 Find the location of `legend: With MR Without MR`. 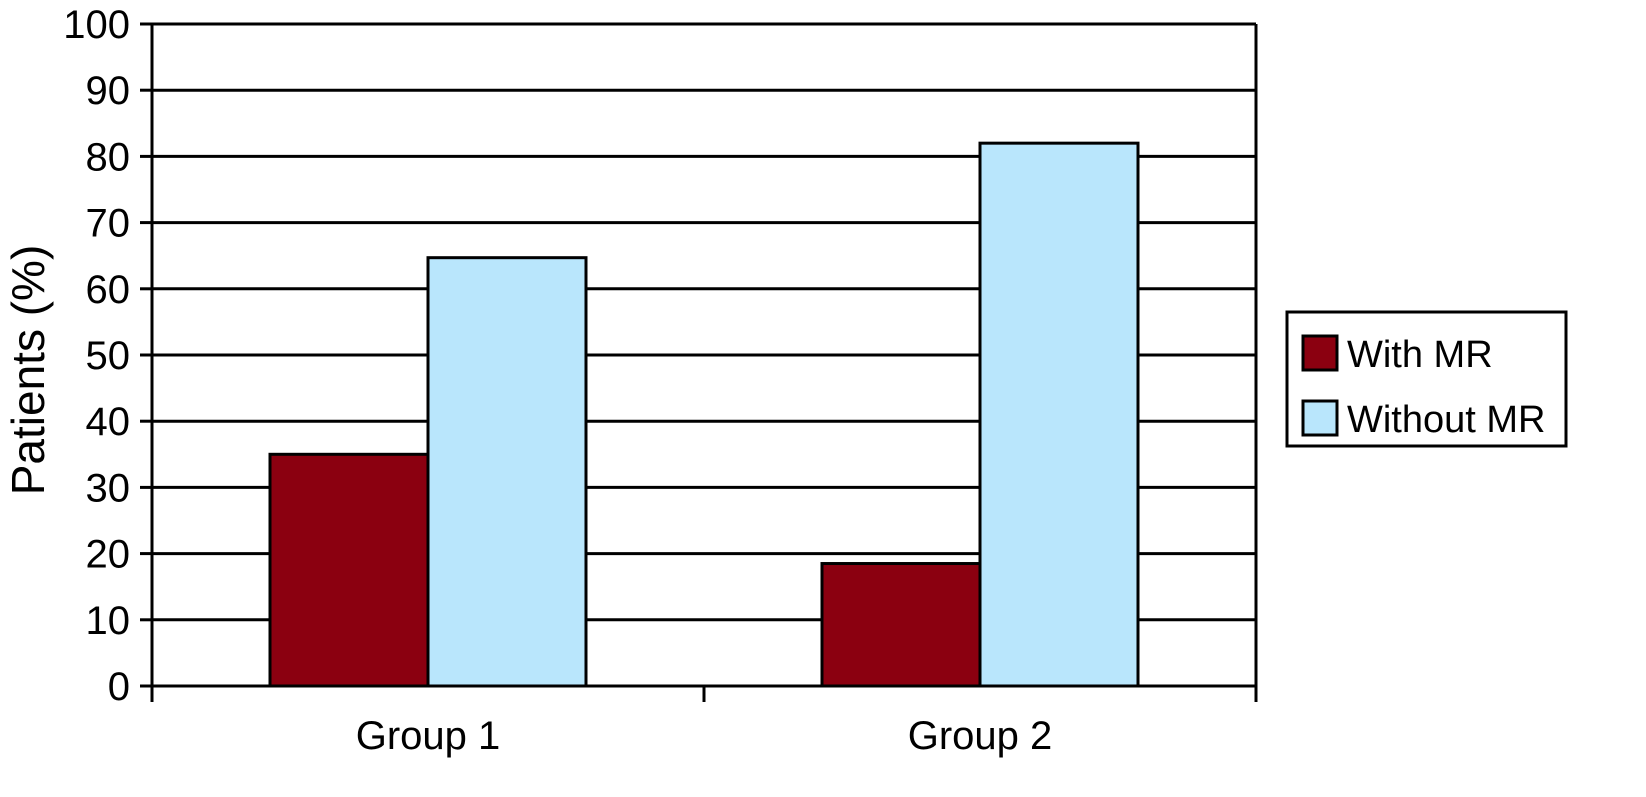

legend: With MR Without MR is located at coordinates (1426, 379).